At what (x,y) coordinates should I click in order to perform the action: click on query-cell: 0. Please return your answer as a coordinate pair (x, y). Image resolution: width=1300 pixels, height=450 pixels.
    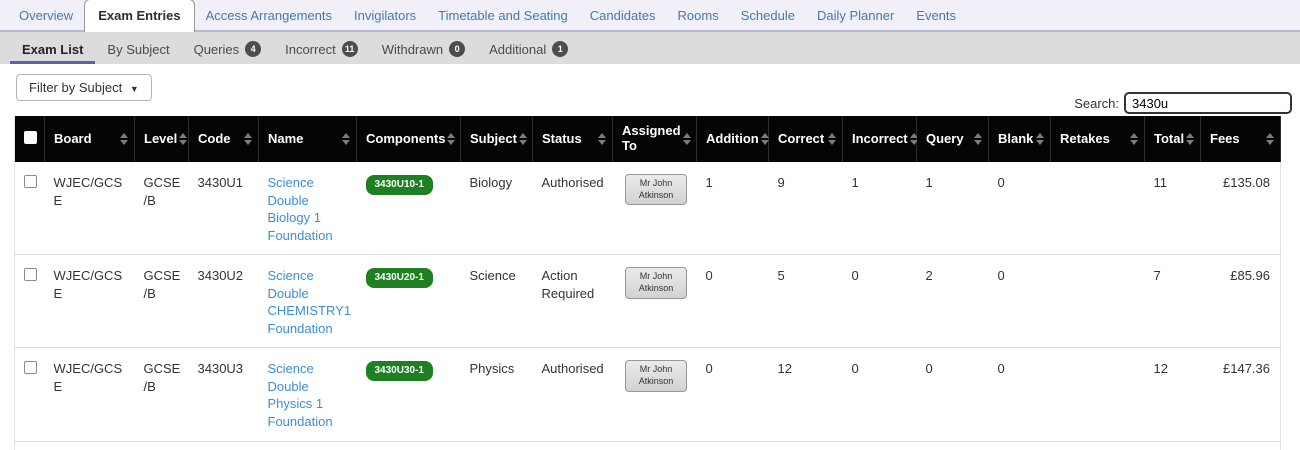
    Looking at the image, I should click on (952, 394).